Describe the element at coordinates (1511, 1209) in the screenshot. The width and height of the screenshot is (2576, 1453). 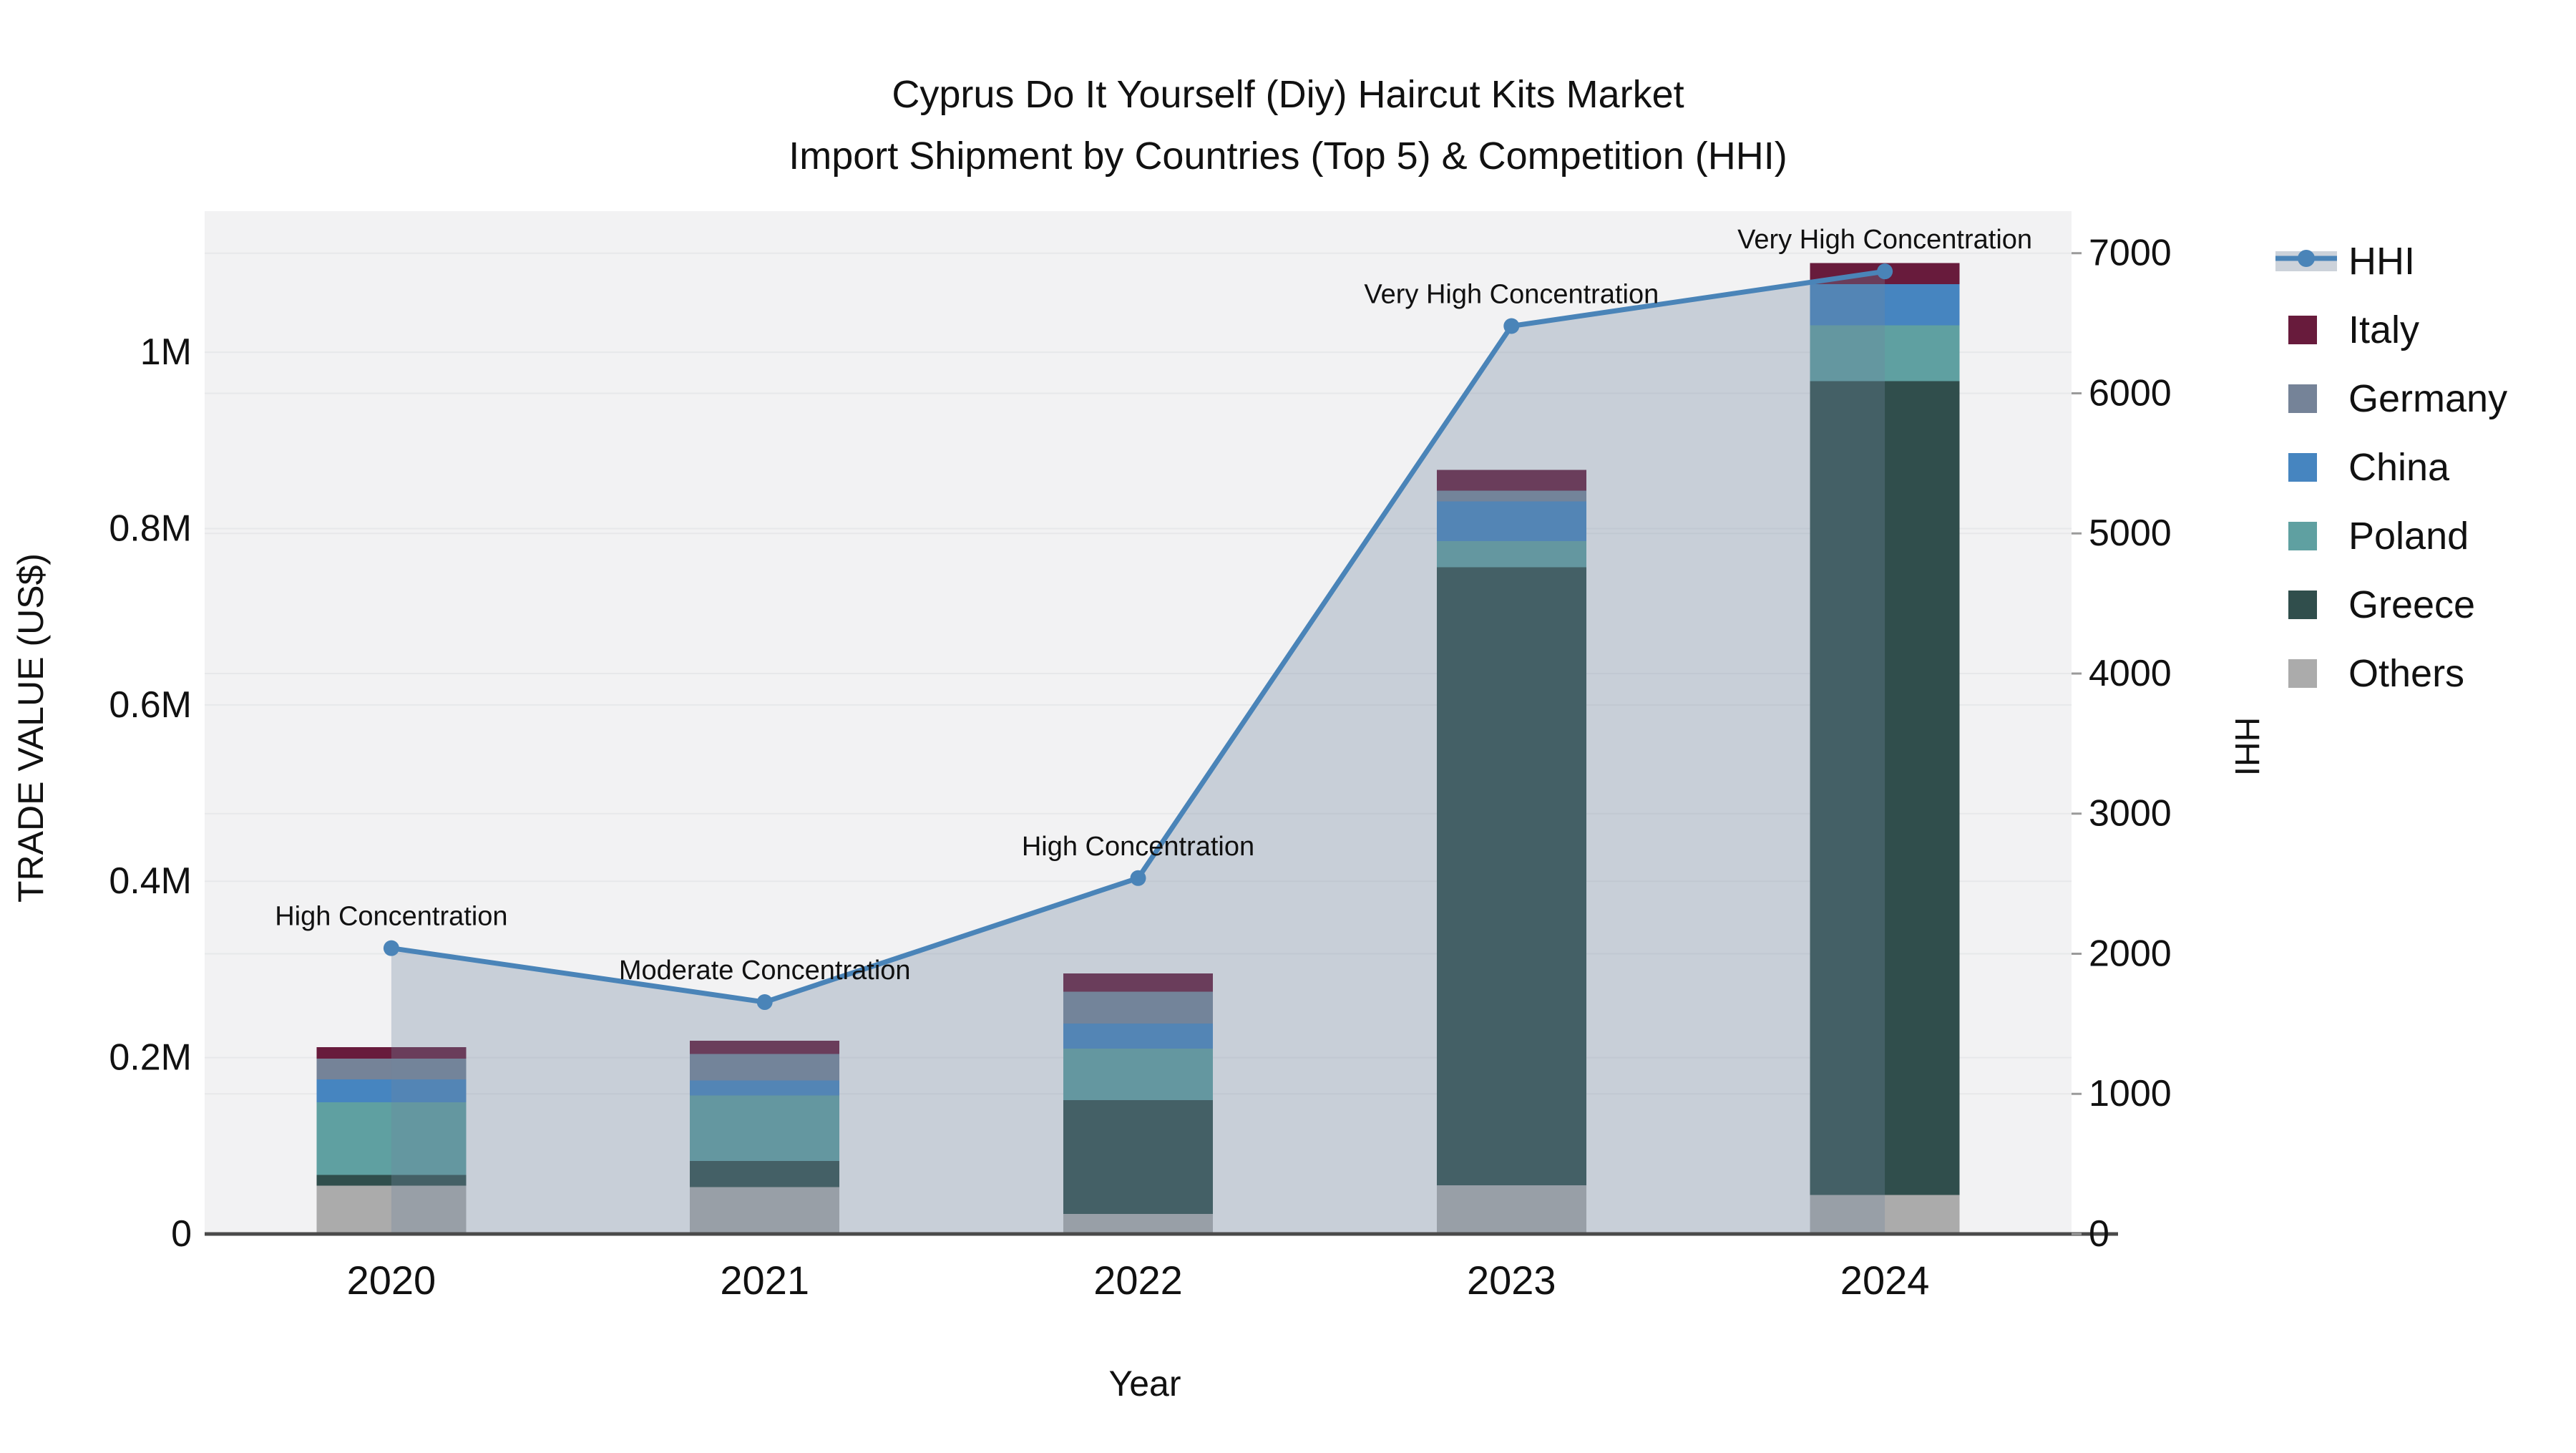
I see `bar-segment-others-2023` at that location.